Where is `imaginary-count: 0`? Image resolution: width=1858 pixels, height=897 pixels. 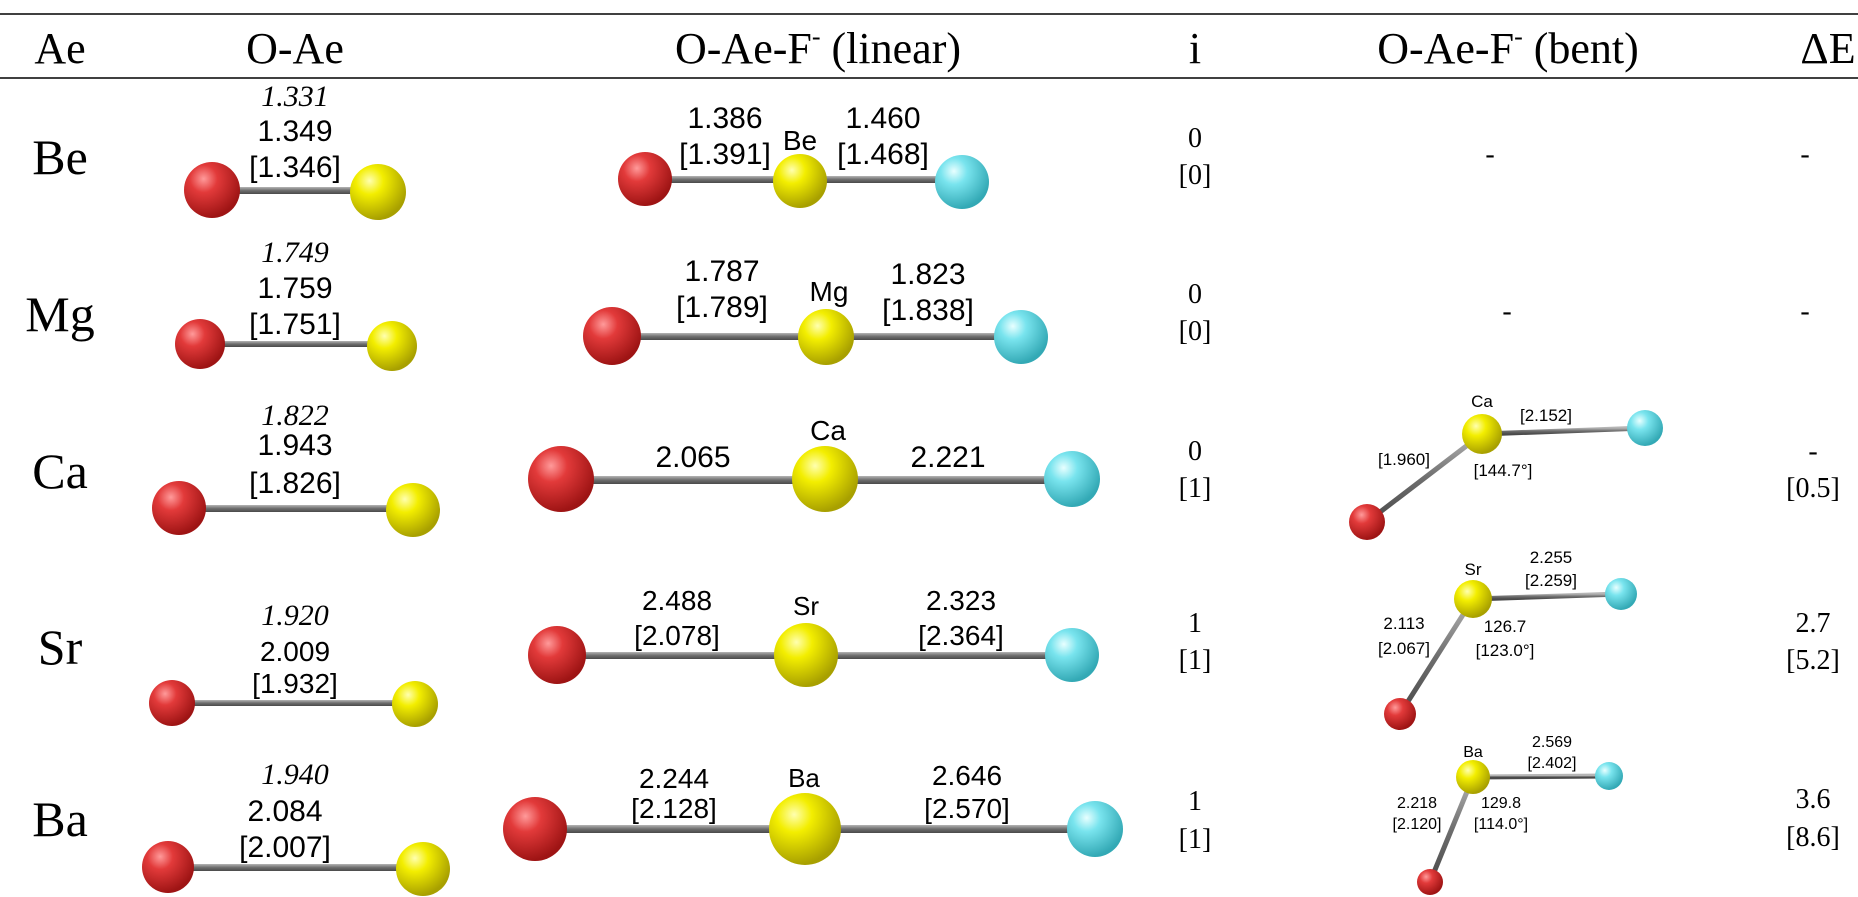
imaginary-count: 0 is located at coordinates (1195, 138).